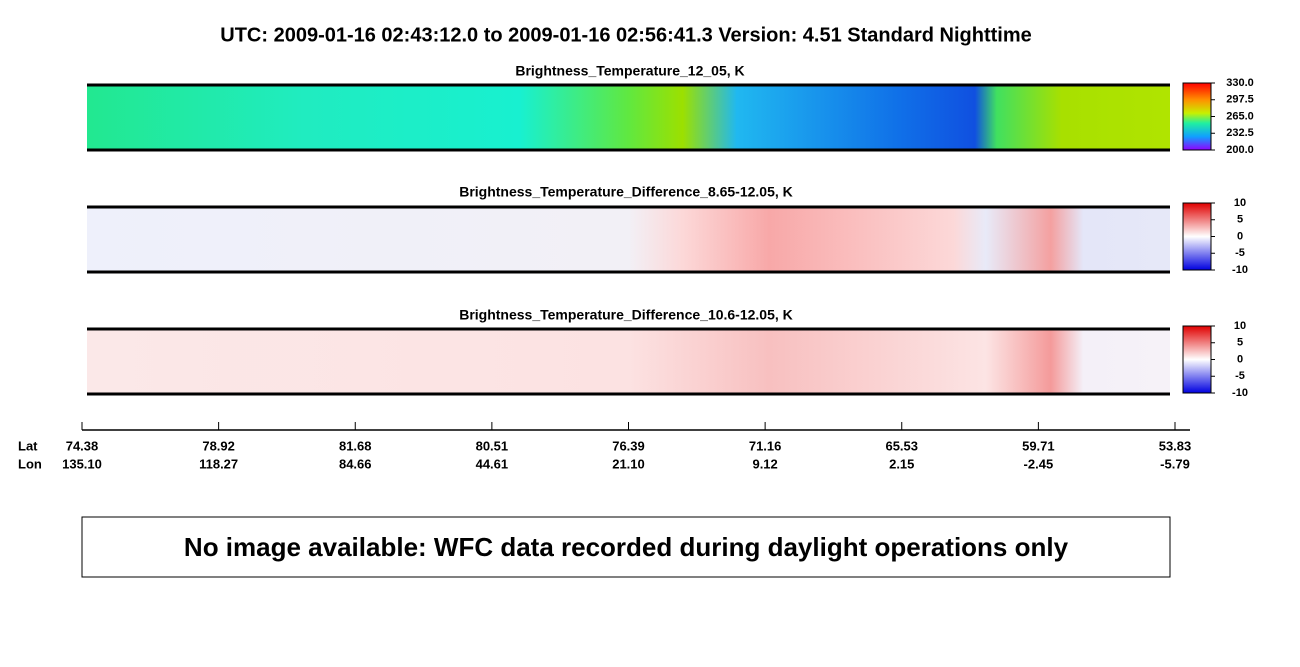  What do you see at coordinates (82, 463) in the screenshot?
I see `lon-label: 135.10` at bounding box center [82, 463].